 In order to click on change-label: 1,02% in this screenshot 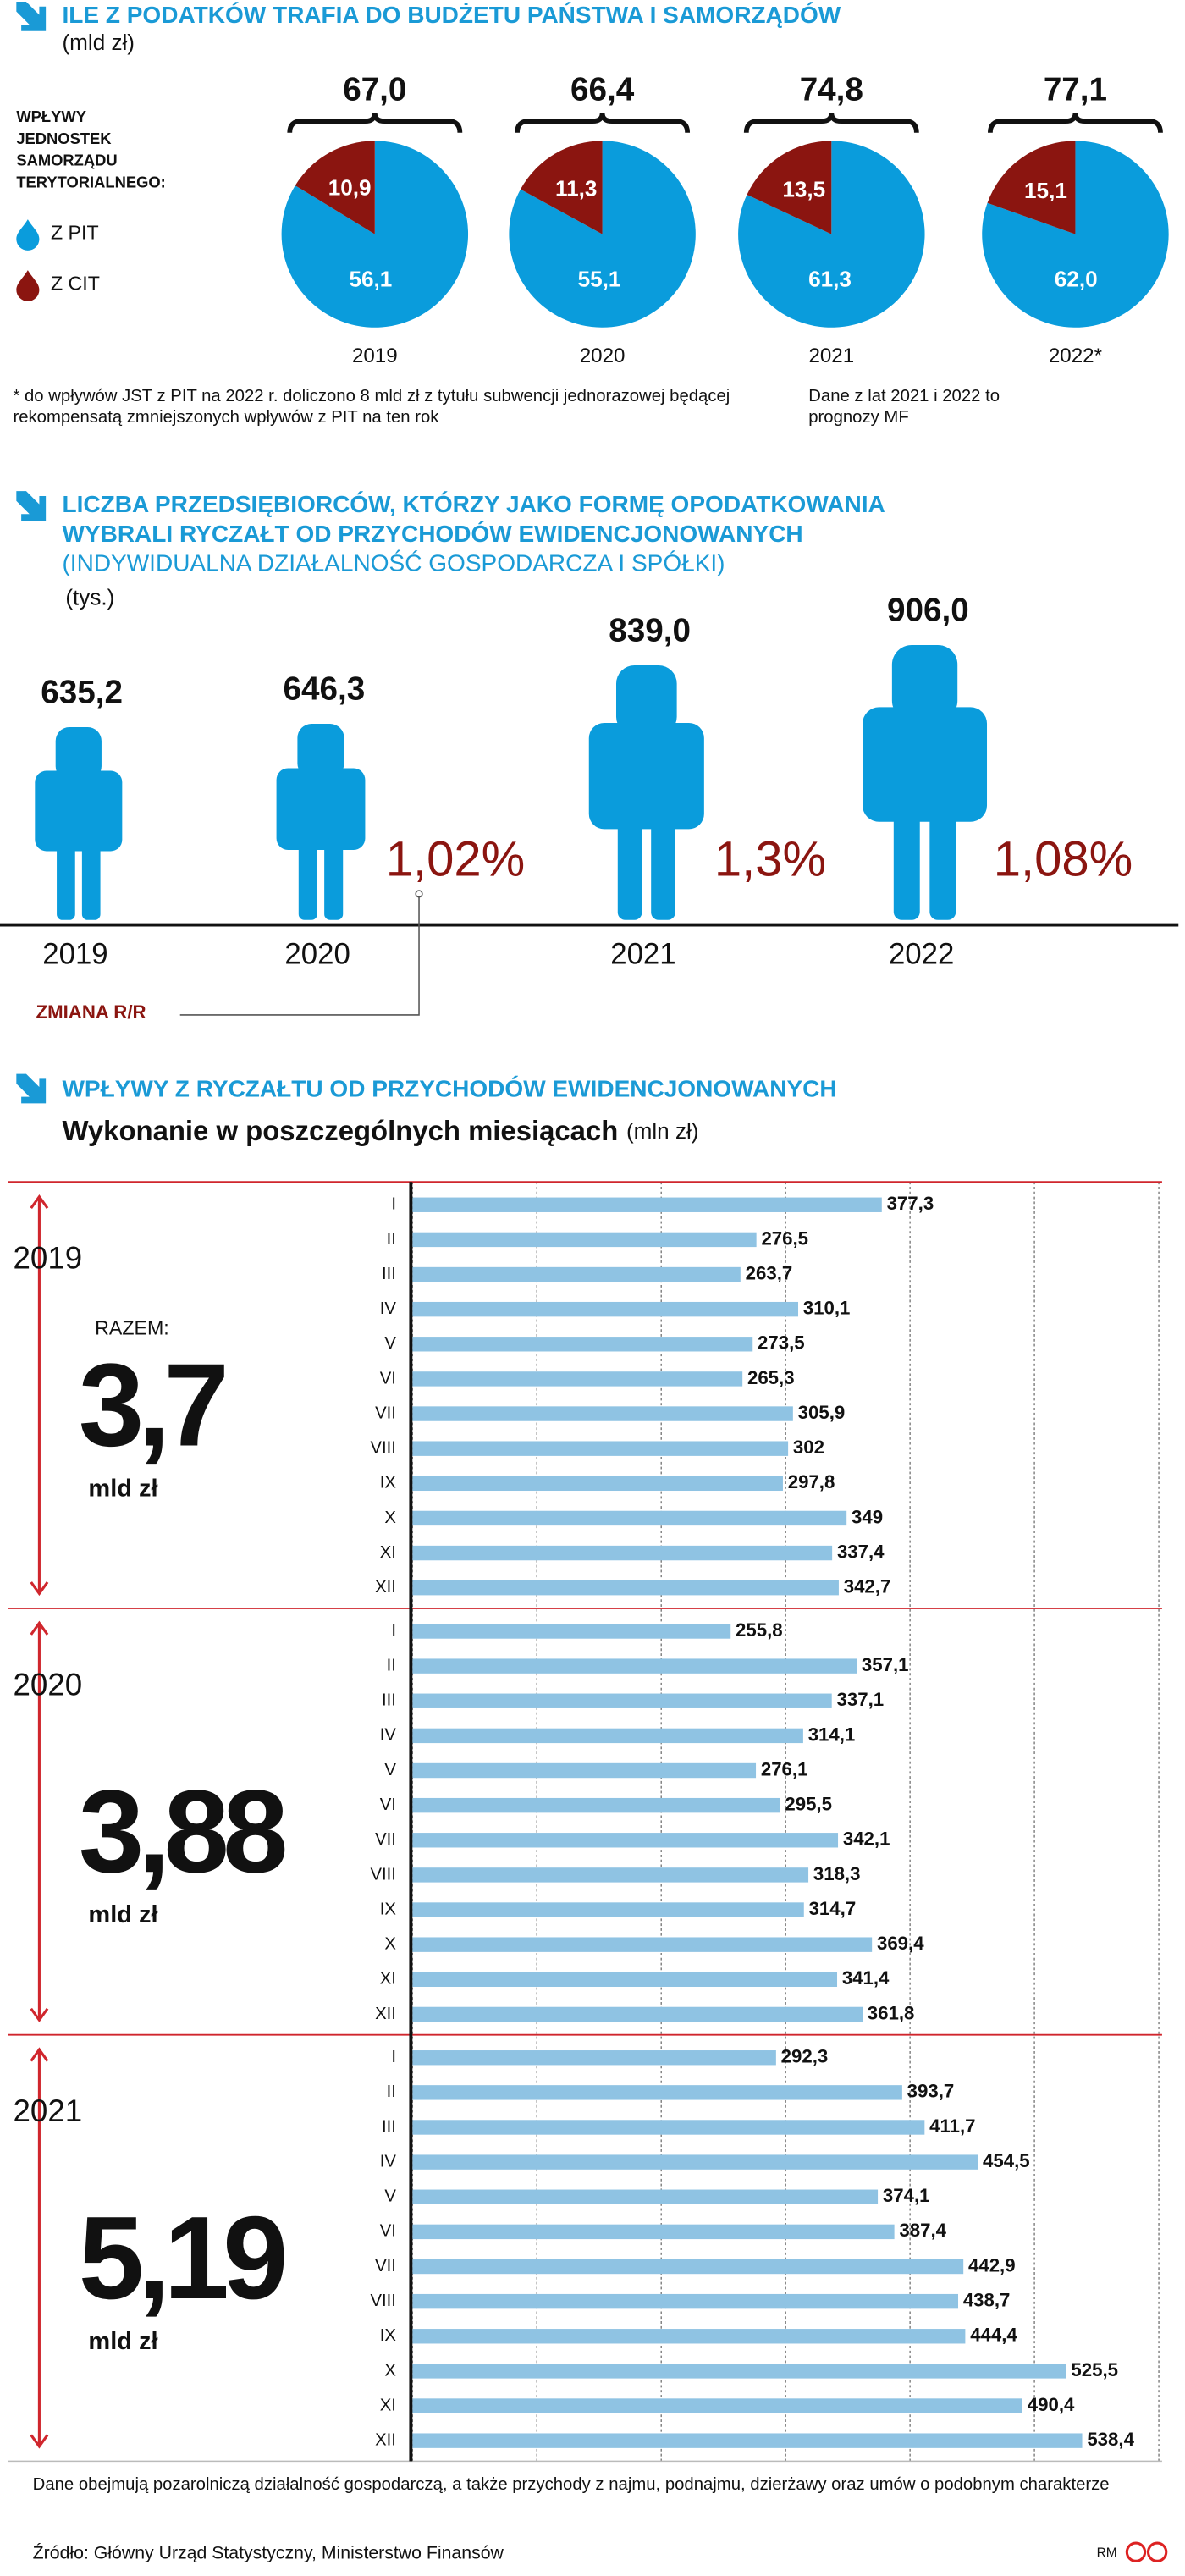, I will do `click(456, 858)`.